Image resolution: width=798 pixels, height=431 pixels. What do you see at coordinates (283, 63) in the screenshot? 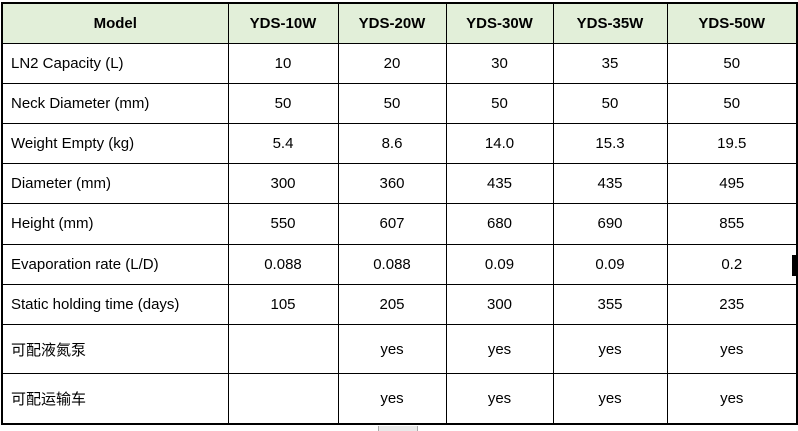
I see `cell-value: 10` at bounding box center [283, 63].